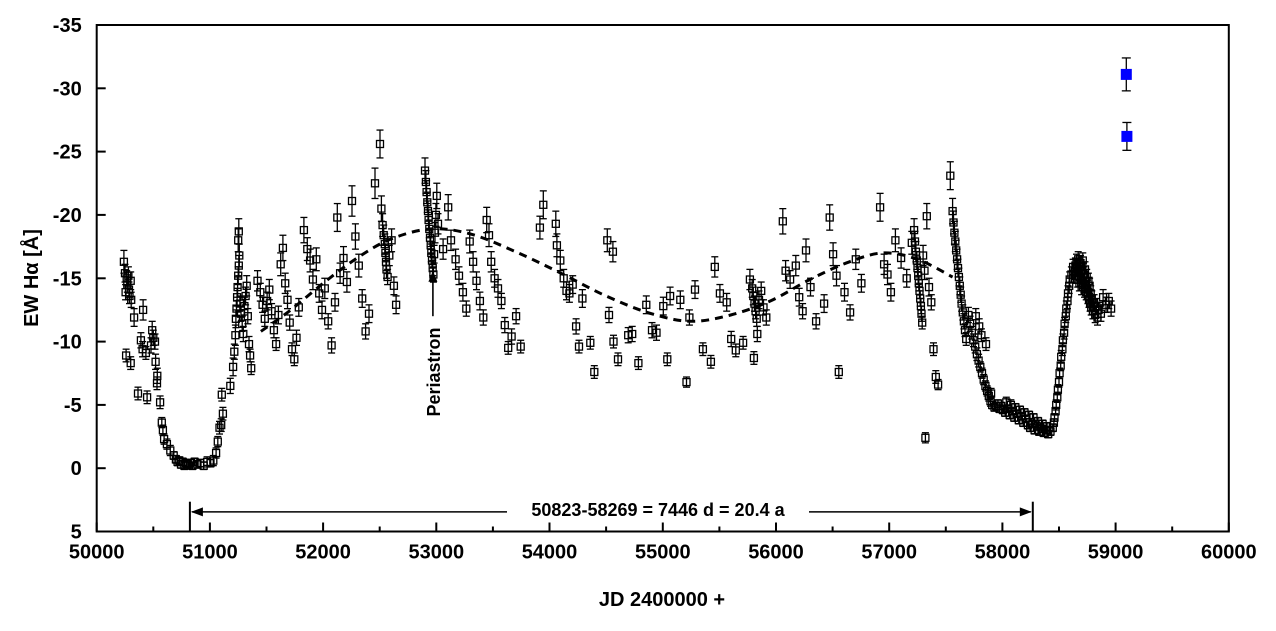 This screenshot has width=1276, height=631. Describe the element at coordinates (73, 406) in the screenshot. I see `y-tick-label: -5` at that location.